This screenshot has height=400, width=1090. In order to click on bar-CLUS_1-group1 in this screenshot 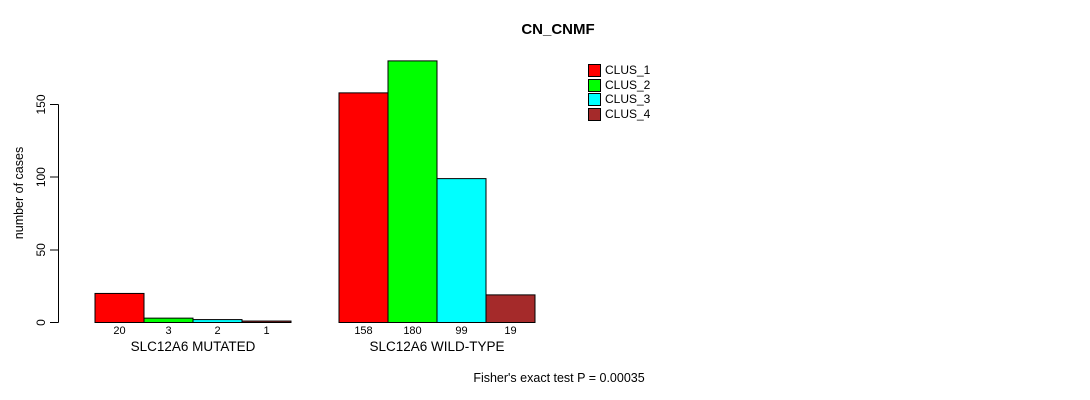, I will do `click(119, 307)`.